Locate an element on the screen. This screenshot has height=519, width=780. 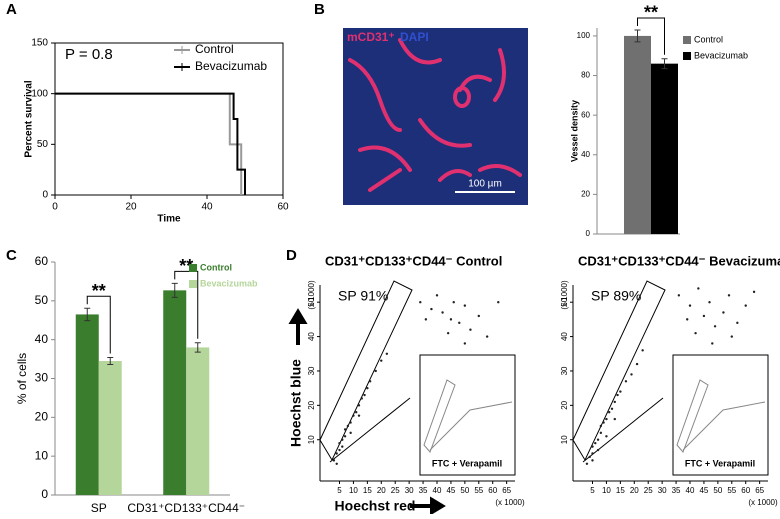
legend-label: Control is located at coordinates (708, 39).